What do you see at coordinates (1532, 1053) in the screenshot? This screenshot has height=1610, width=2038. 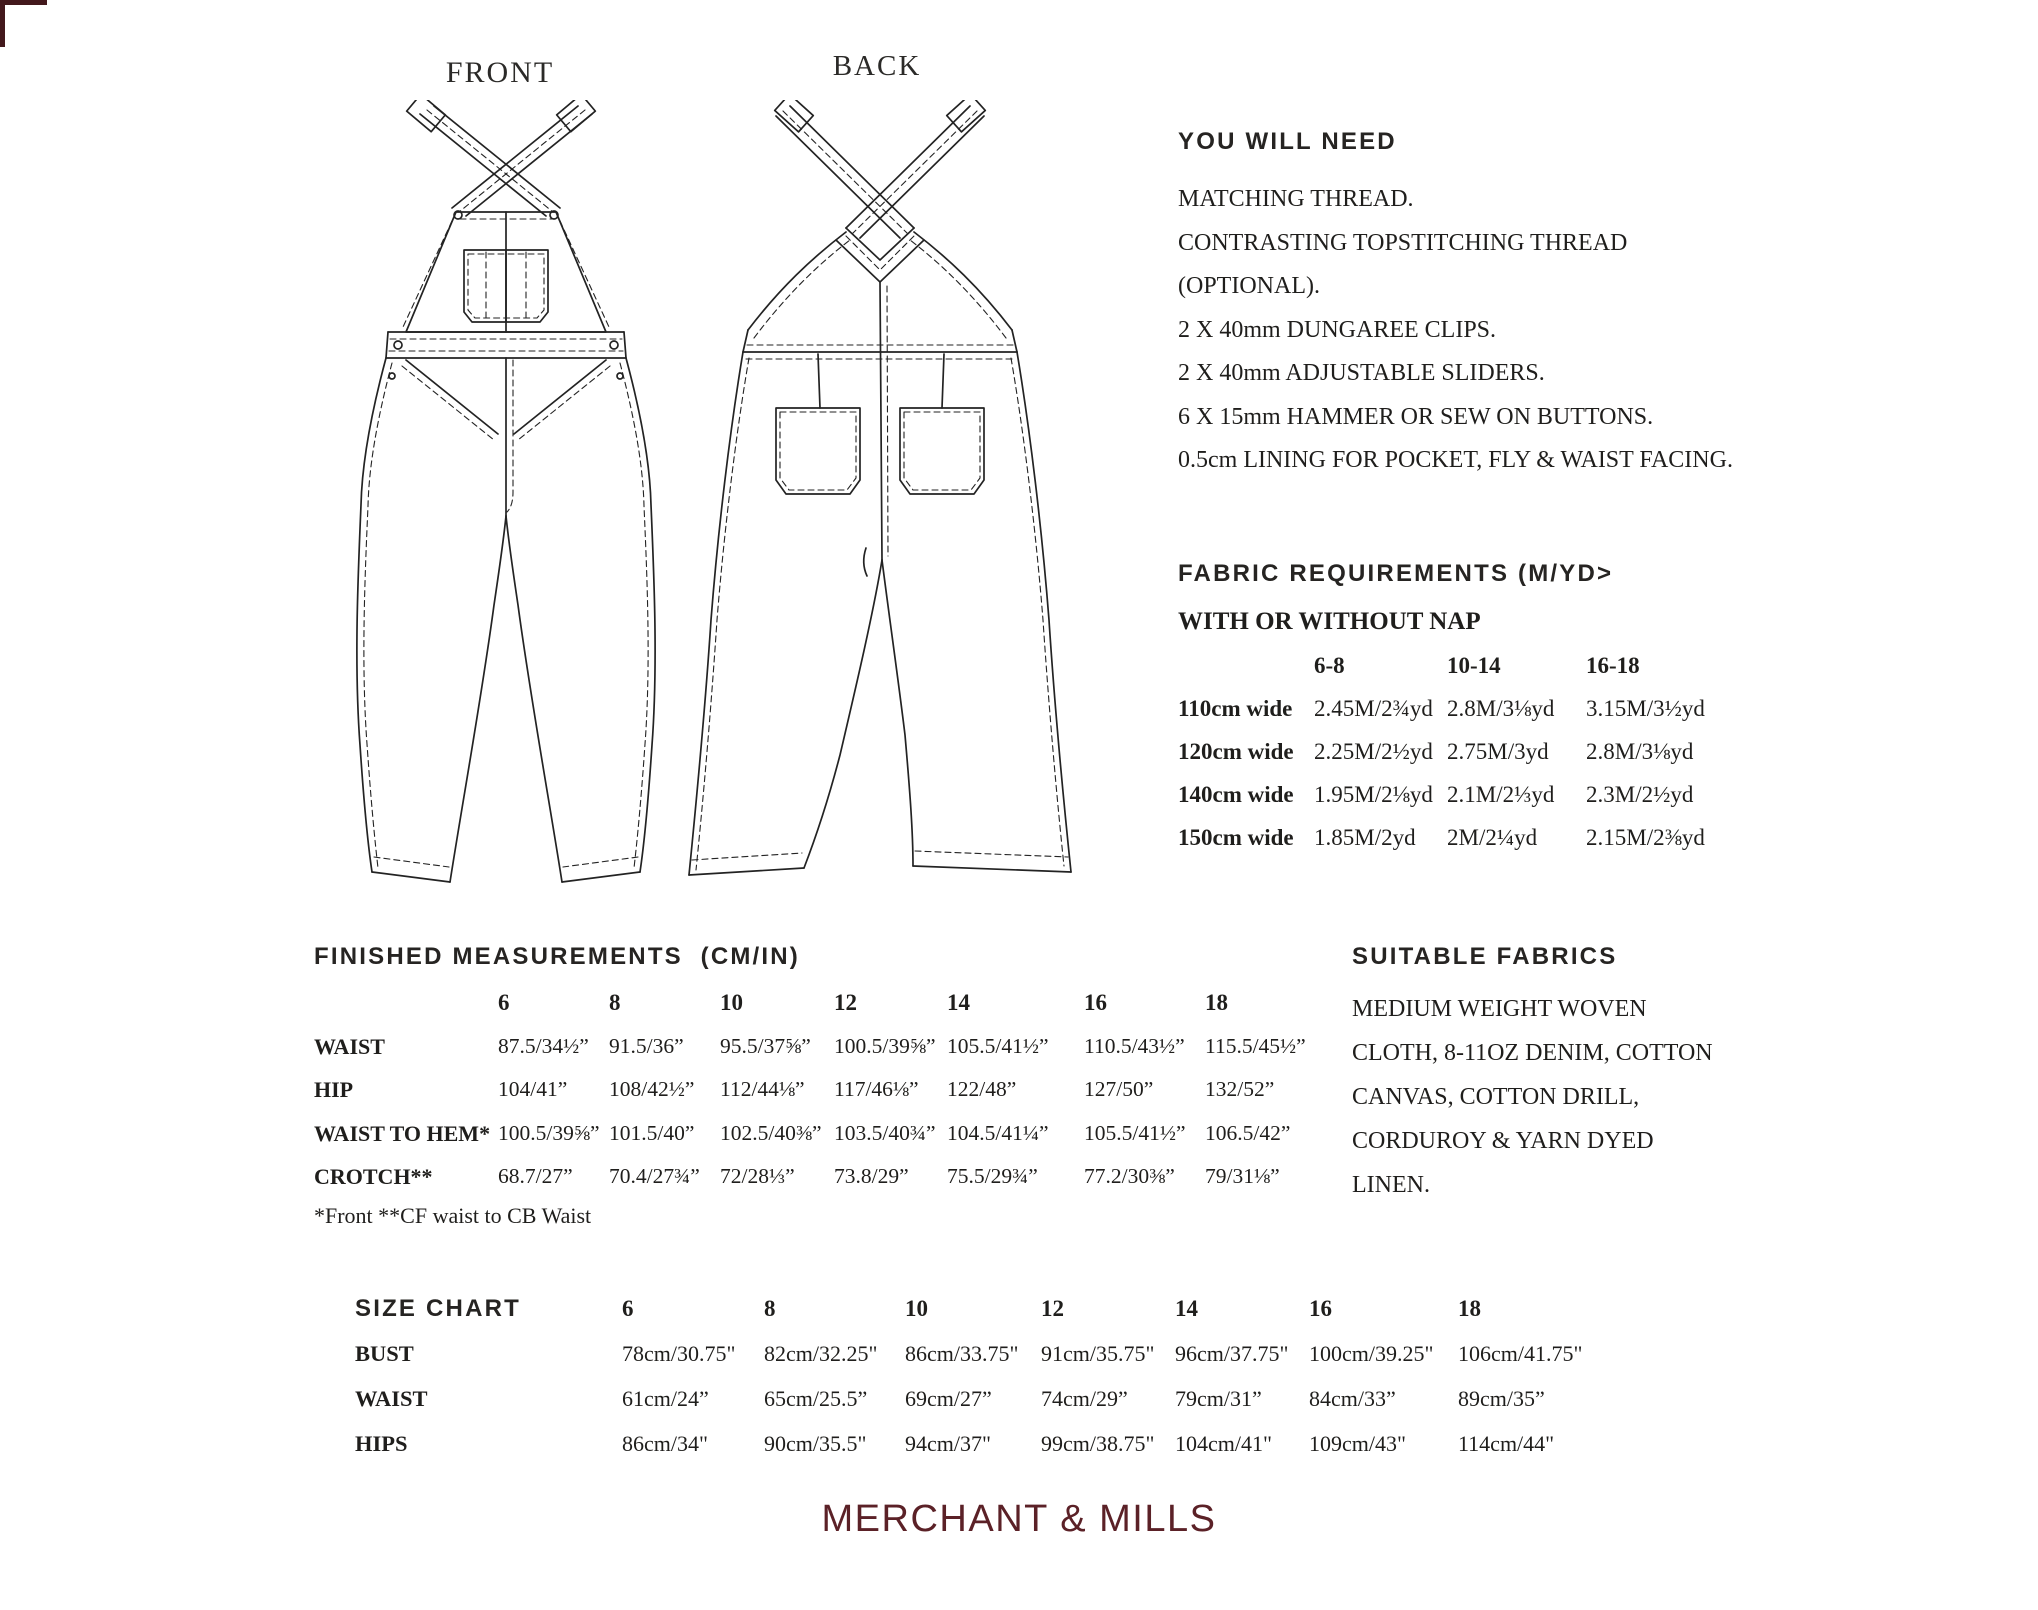 I see `fabric-line: CLOTH, 8-11OZ DENIM, COTTON` at bounding box center [1532, 1053].